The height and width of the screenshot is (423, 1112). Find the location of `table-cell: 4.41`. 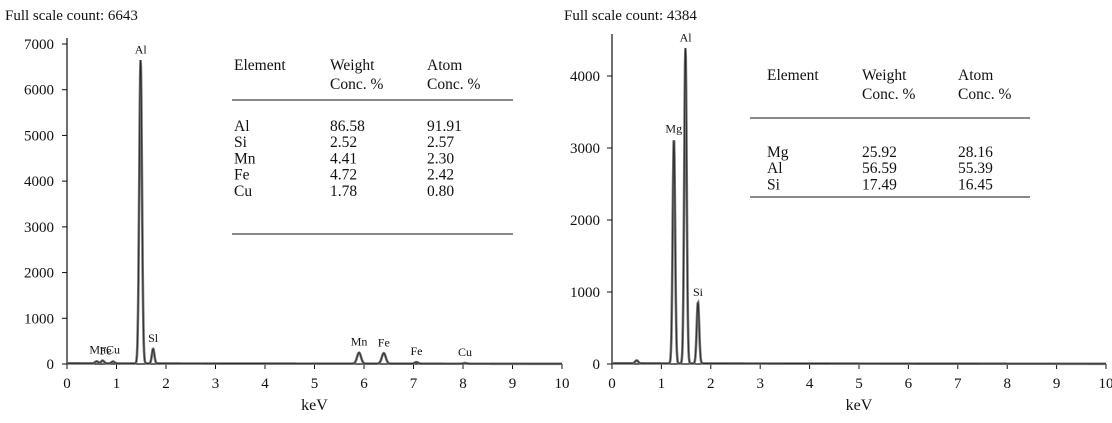

table-cell: 4.41 is located at coordinates (343, 158).